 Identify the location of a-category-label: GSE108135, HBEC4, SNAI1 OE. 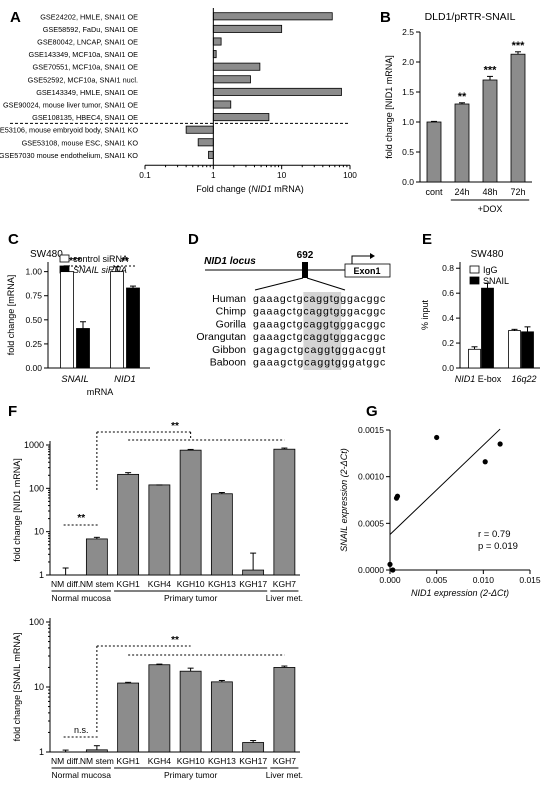
(85, 117).